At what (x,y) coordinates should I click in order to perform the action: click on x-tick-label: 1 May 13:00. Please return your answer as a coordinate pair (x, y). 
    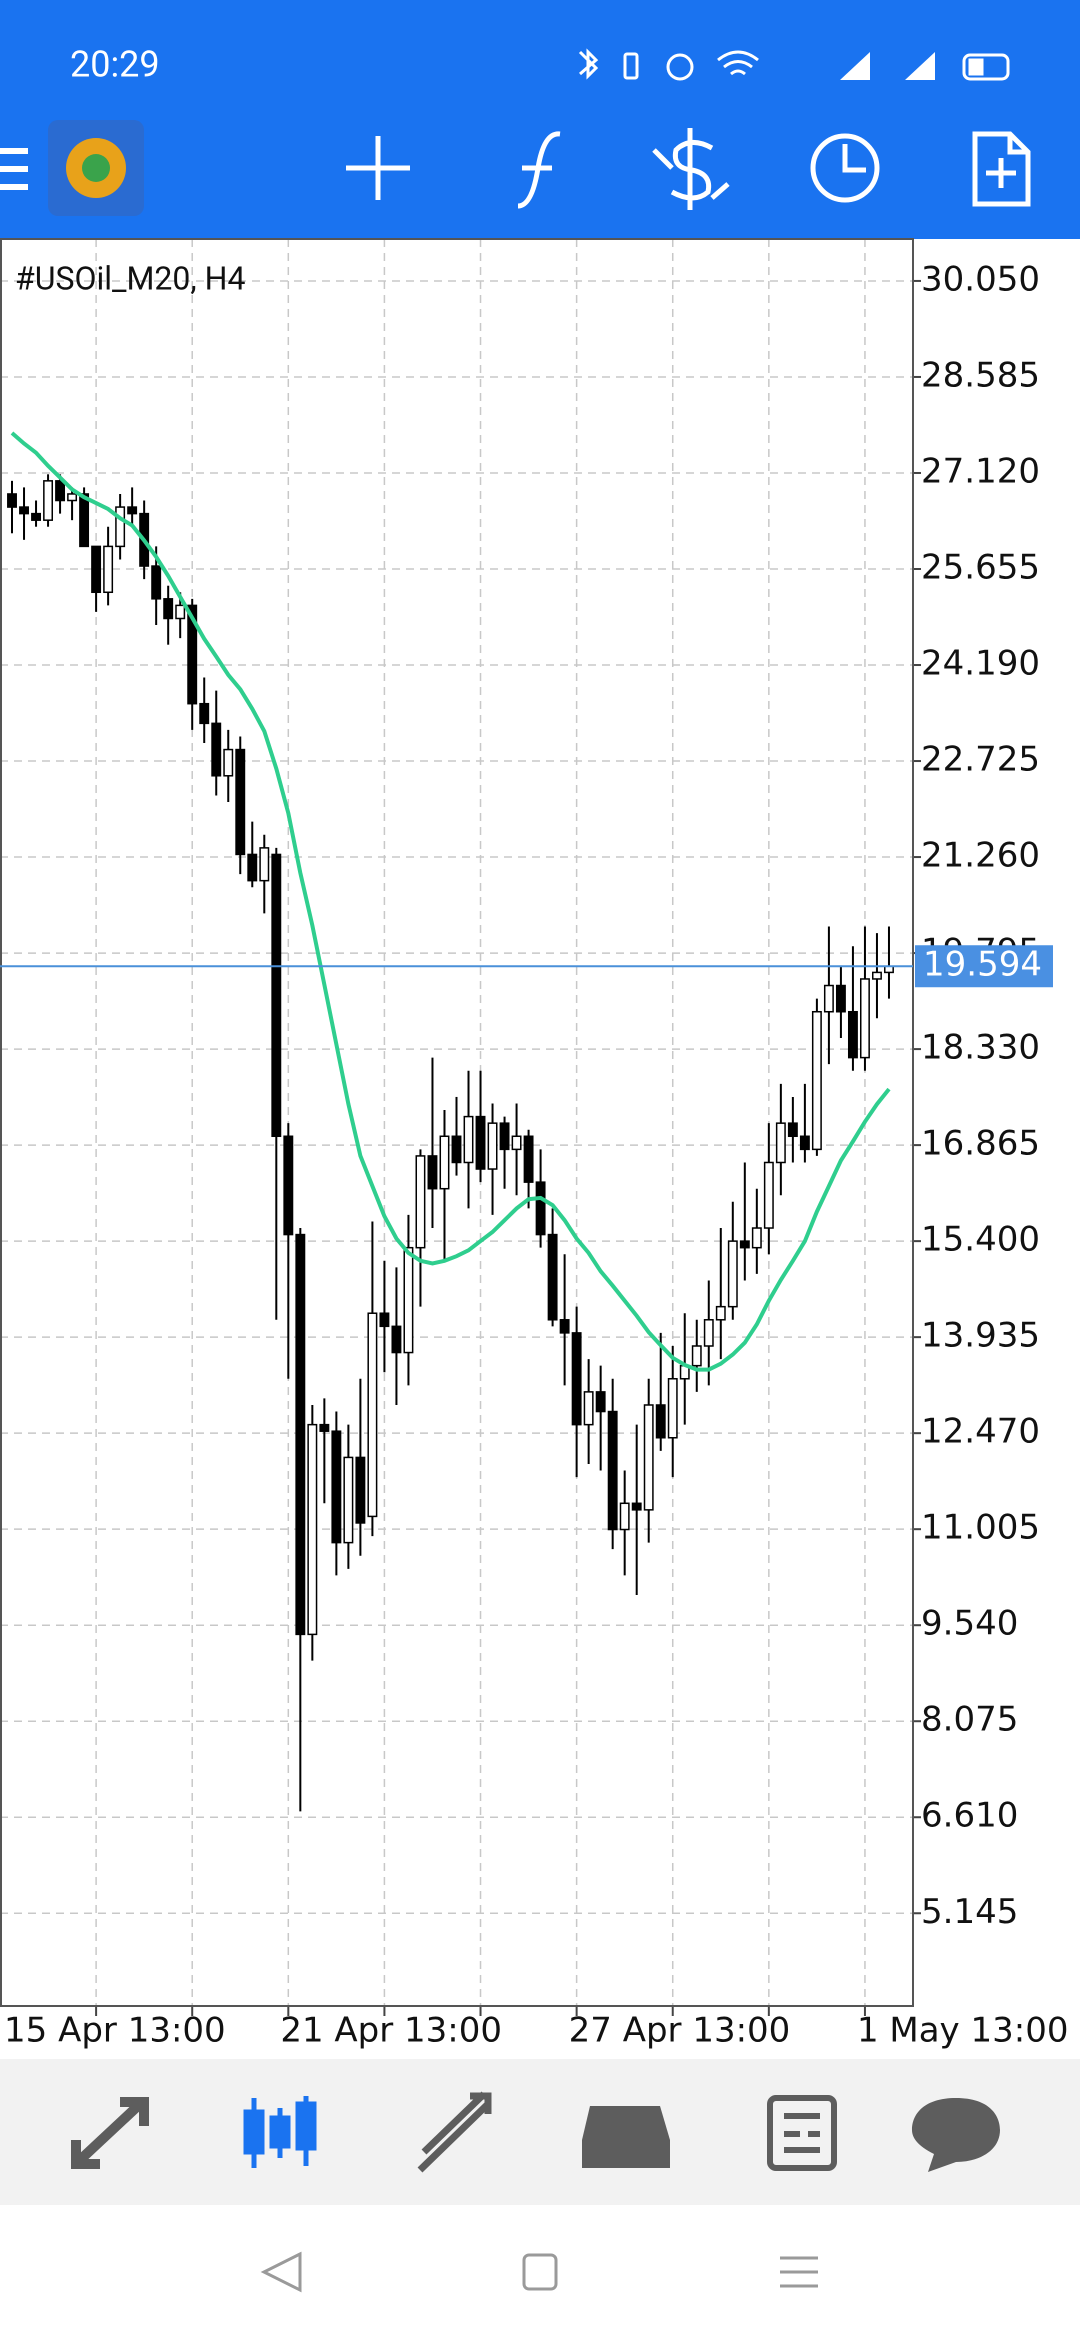
    Looking at the image, I should click on (963, 2031).